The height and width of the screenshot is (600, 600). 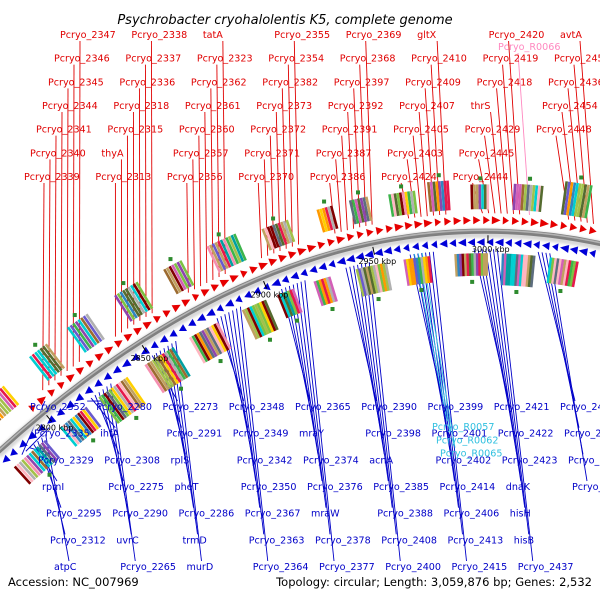 What do you see at coordinates (571, 35) in the screenshot?
I see `forward-gene-label: avtA` at bounding box center [571, 35].